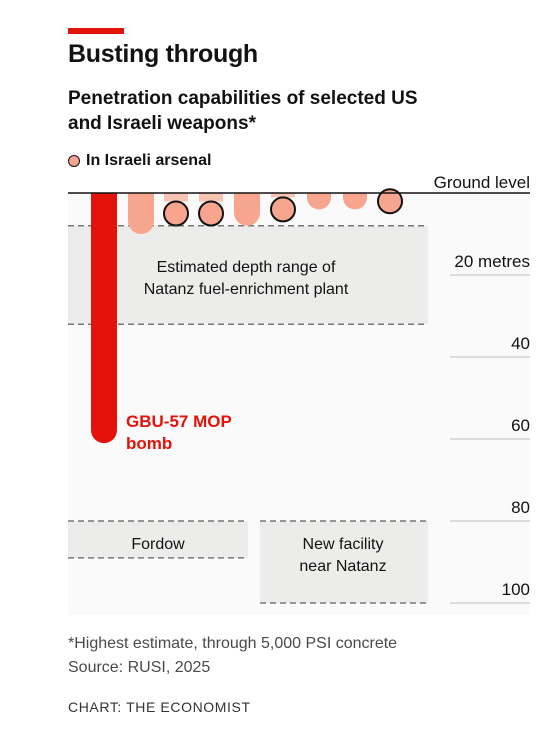 The width and height of the screenshot is (558, 745). What do you see at coordinates (158, 544) in the screenshot?
I see `range-label-fordow: Fordow` at bounding box center [158, 544].